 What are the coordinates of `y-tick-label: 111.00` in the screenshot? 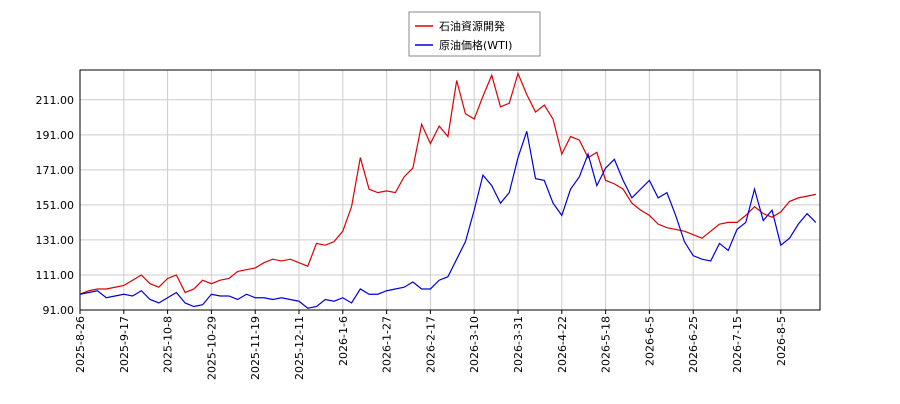 It's located at (55, 275).